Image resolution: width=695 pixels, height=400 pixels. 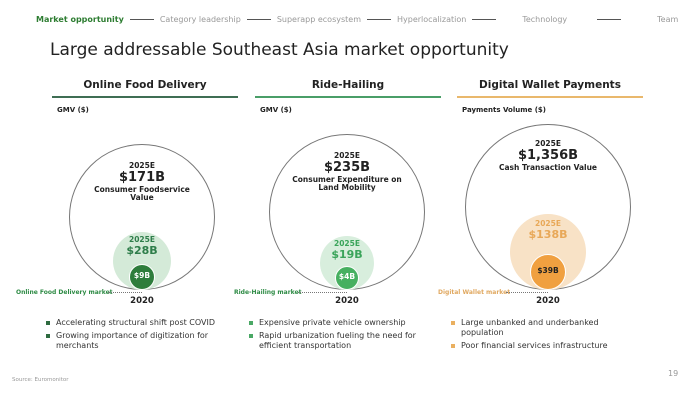 What do you see at coordinates (138, 323) in the screenshot?
I see `bullet-item: Accelerating structural shift post COVID` at bounding box center [138, 323].